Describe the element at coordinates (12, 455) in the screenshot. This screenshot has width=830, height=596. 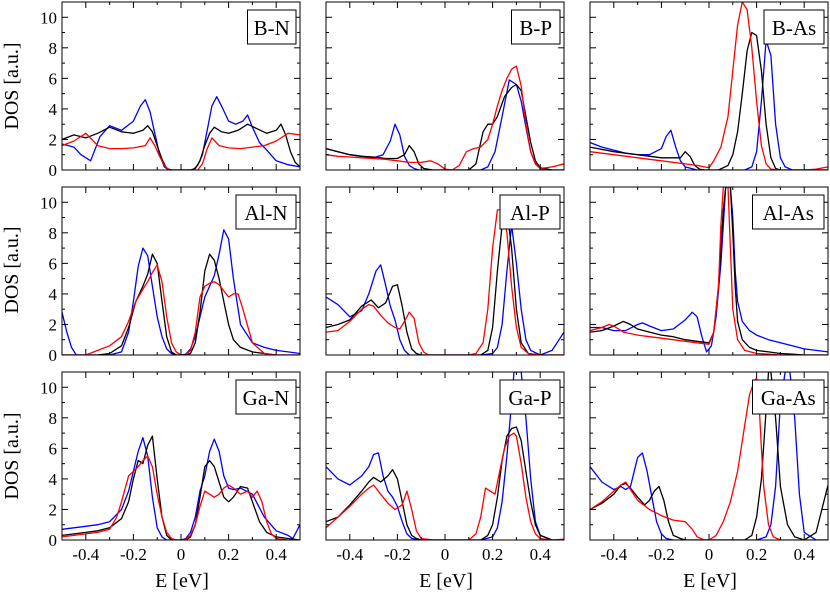
I see `y-axis-label-row-3: DOS [a.u.]` at that location.